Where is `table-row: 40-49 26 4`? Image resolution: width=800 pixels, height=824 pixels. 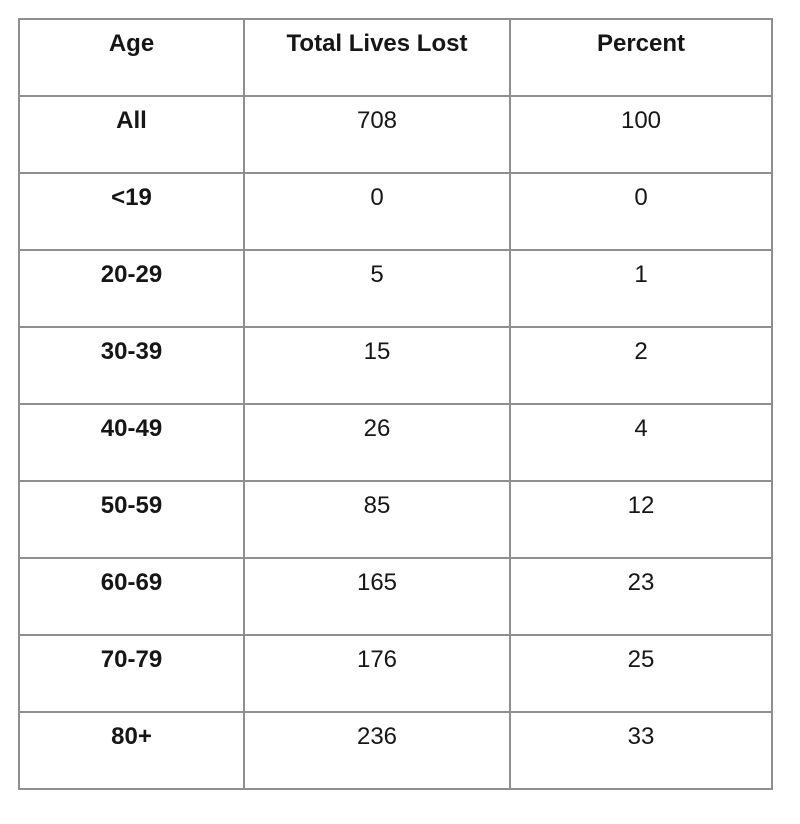 table-row: 40-49 26 4 is located at coordinates (395, 442).